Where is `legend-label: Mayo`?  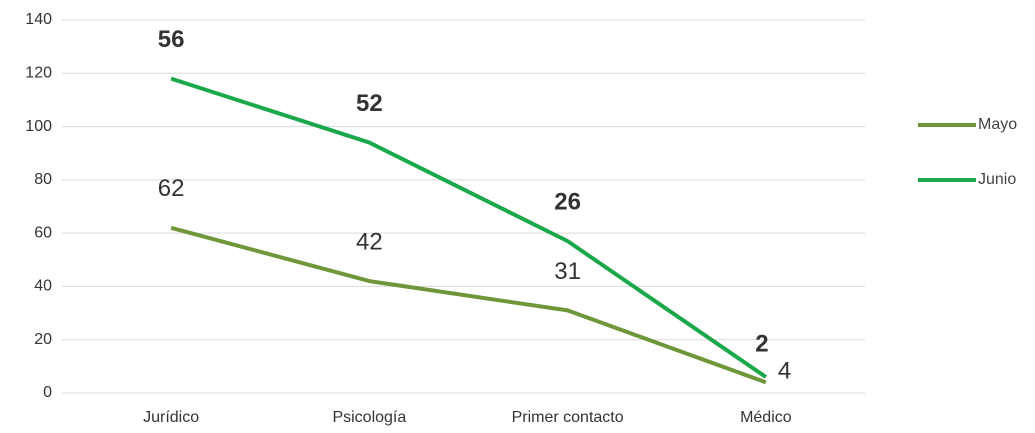
legend-label: Mayo is located at coordinates (997, 124).